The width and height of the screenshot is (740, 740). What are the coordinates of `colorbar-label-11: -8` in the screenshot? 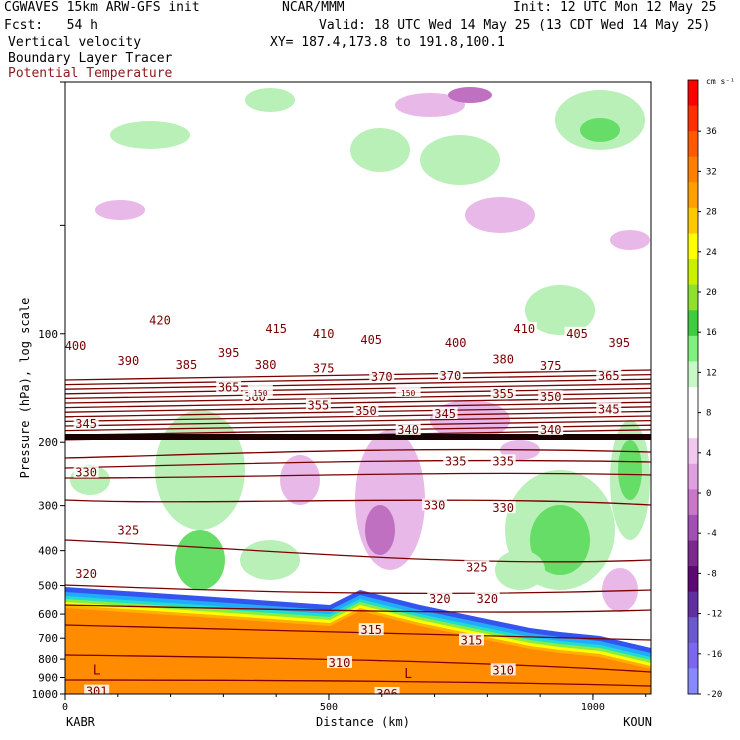 It's located at (711, 574).